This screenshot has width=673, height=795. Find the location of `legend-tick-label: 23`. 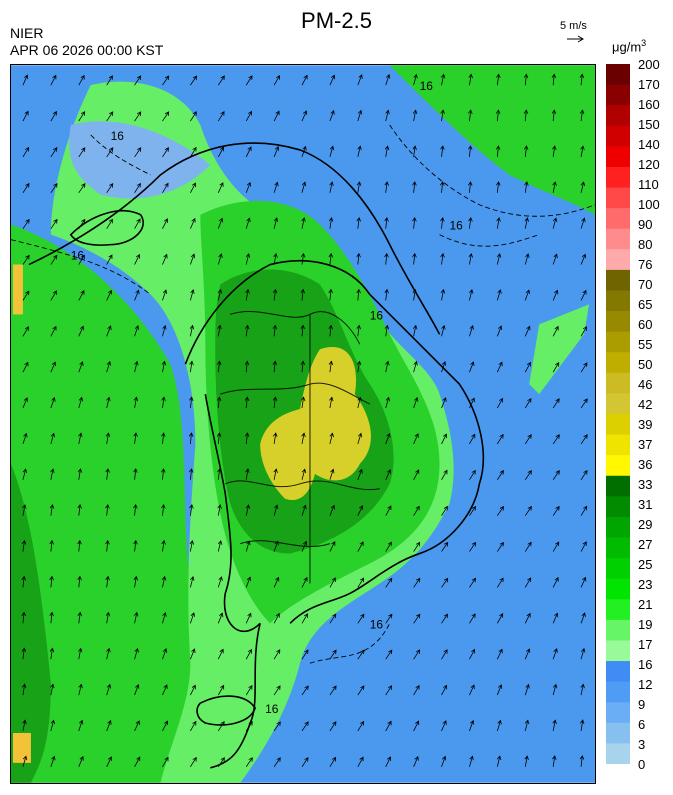

legend-tick-label: 23 is located at coordinates (645, 584).